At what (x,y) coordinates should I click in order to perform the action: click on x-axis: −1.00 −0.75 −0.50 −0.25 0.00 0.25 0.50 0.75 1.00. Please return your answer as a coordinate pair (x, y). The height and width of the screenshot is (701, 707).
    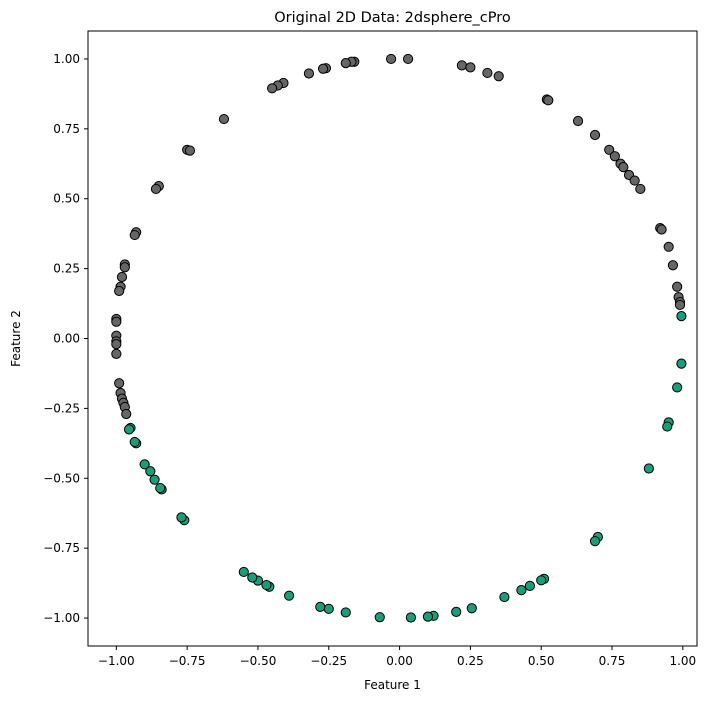
    Looking at the image, I should click on (397, 657).